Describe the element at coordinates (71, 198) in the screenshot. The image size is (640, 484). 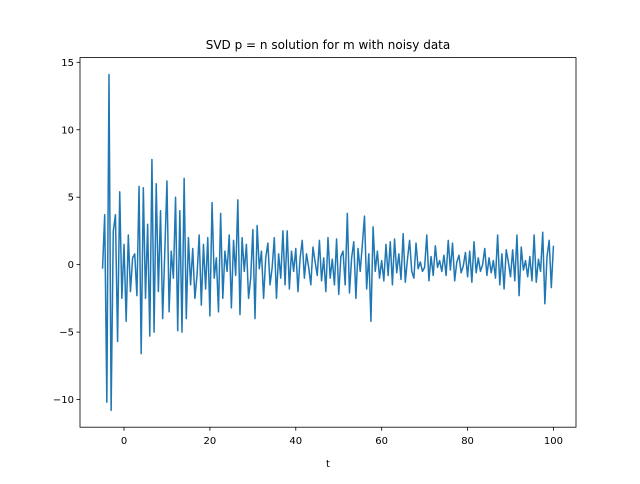
I see `y-tick-label: 5` at that location.